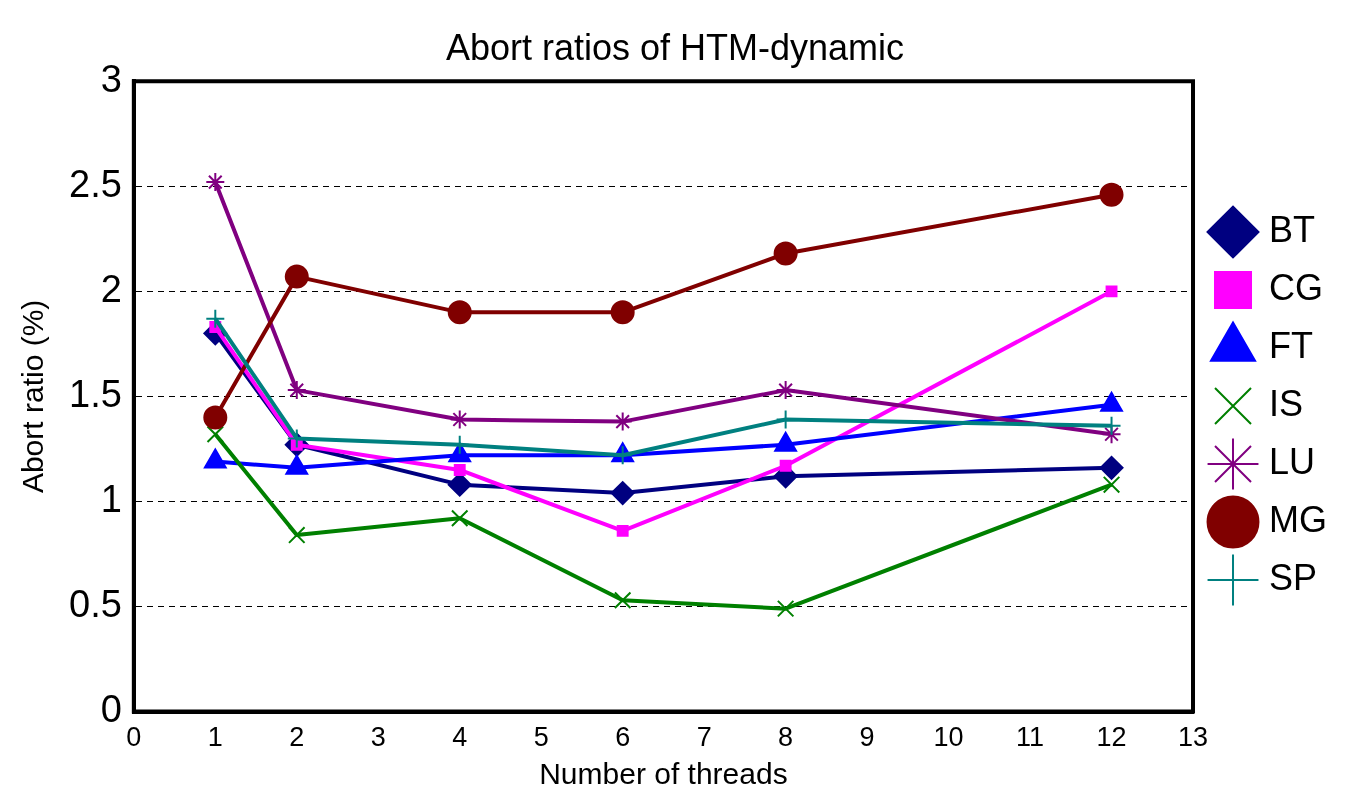  What do you see at coordinates (111, 78) in the screenshot?
I see `y-tick-label: 3` at bounding box center [111, 78].